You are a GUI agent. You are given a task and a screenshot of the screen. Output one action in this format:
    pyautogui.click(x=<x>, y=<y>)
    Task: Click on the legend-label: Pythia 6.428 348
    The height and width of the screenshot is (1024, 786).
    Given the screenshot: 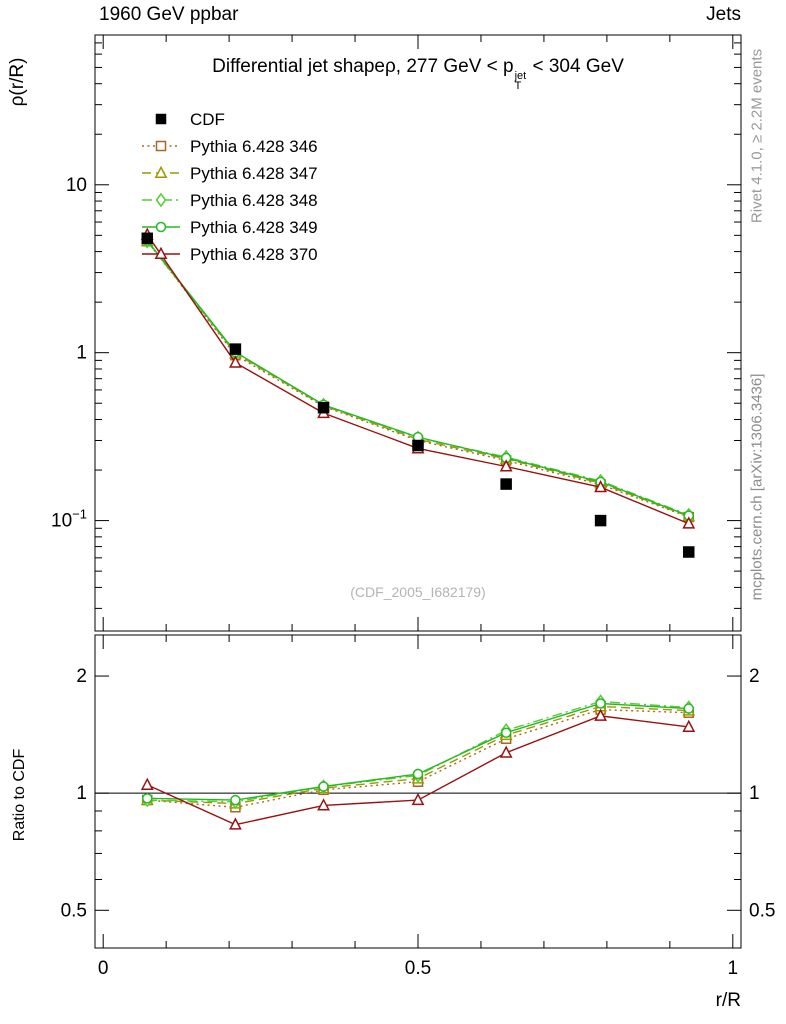 What is the action you would take?
    pyautogui.click(x=254, y=200)
    